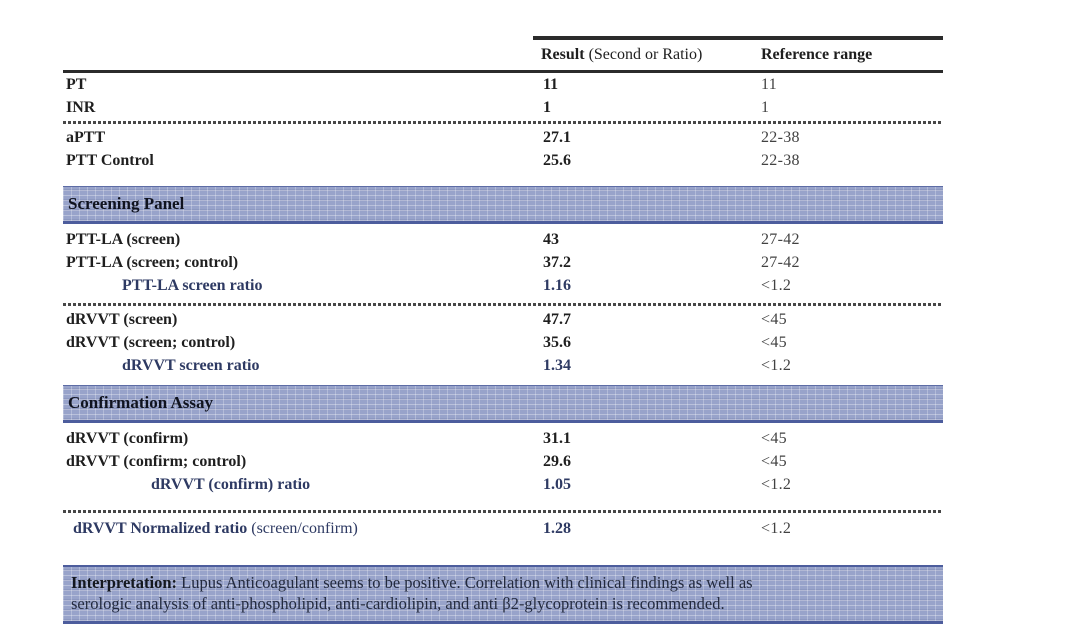 This screenshot has height=638, width=1080. I want to click on table-row-ratio: dRVVT screen ratio 1.34 <1.2, so click(503, 365).